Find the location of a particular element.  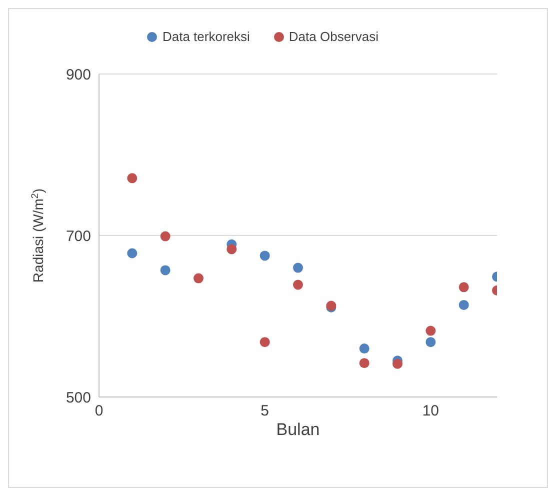

y-tick-label: 500 is located at coordinates (78, 397).